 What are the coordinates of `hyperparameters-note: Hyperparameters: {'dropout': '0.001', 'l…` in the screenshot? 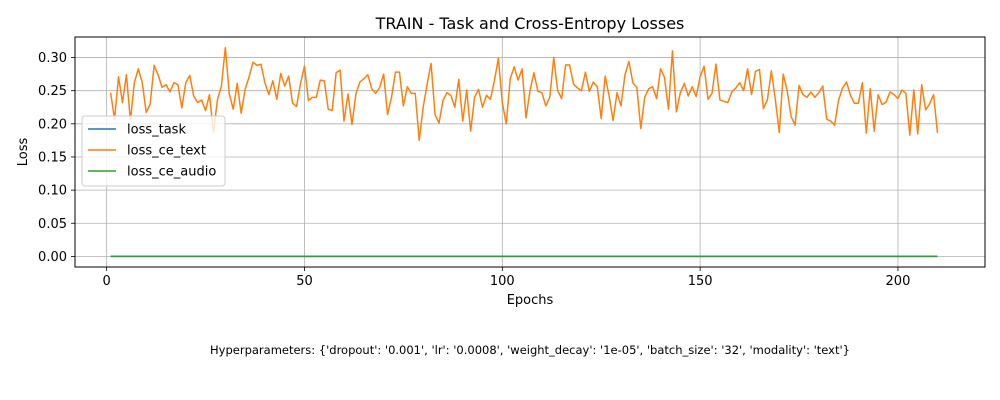 It's located at (530, 350).